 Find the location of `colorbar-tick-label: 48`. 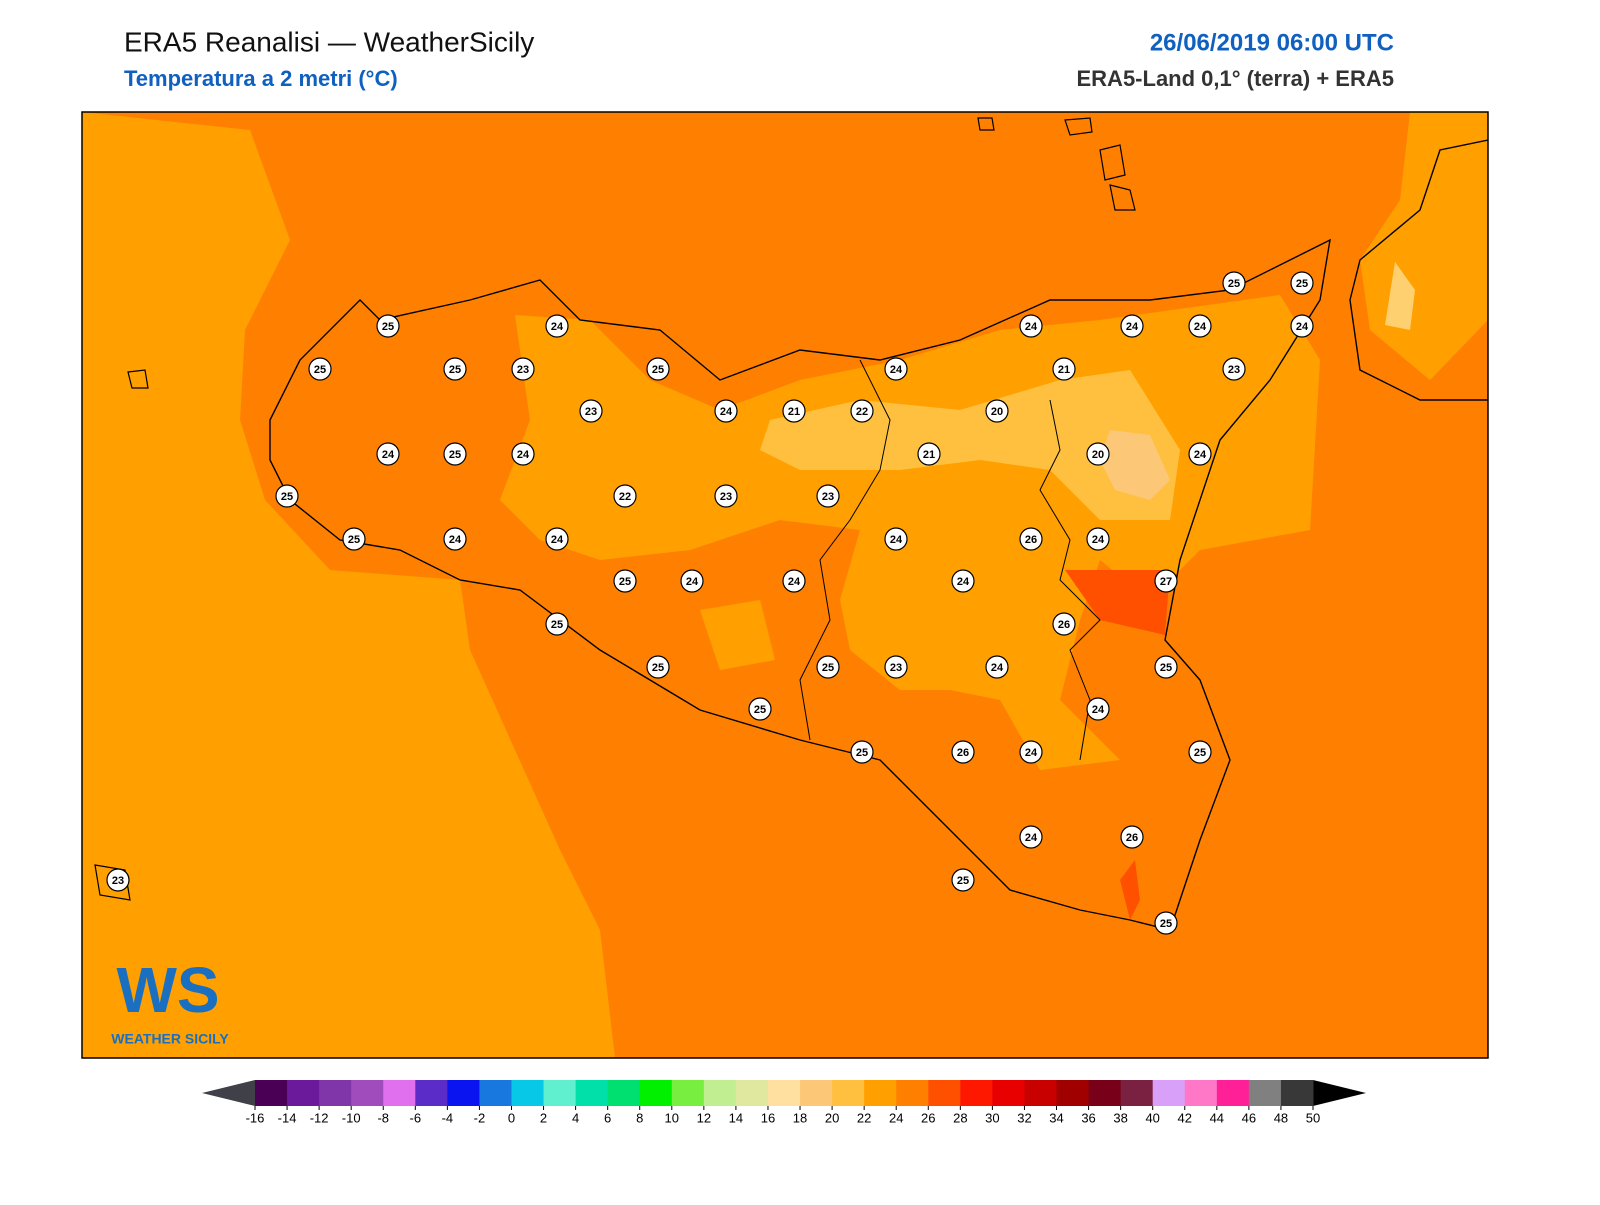

colorbar-tick-label: 48 is located at coordinates (1281, 1117).